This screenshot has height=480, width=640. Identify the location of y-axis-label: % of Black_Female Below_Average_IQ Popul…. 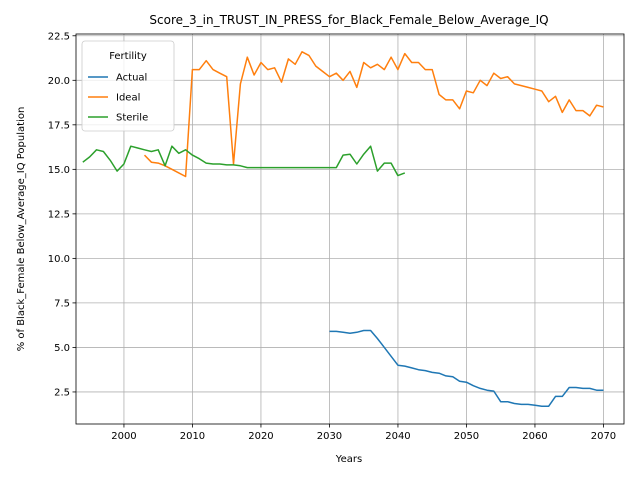
(21, 229).